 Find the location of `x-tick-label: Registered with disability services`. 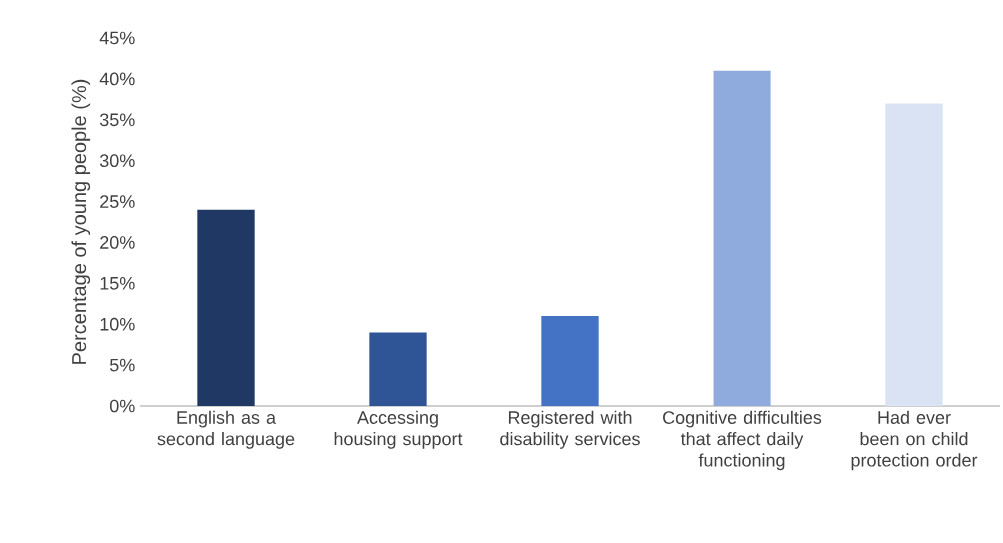

x-tick-label: Registered with disability services is located at coordinates (570, 429).